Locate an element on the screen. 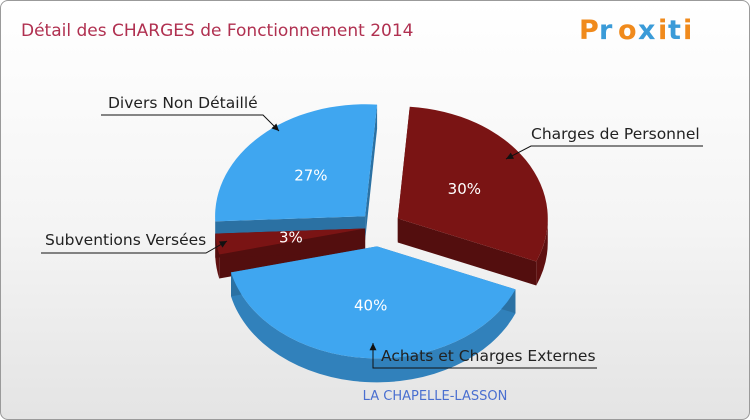 The width and height of the screenshot is (750, 420). logo-letter: t is located at coordinates (674, 30).